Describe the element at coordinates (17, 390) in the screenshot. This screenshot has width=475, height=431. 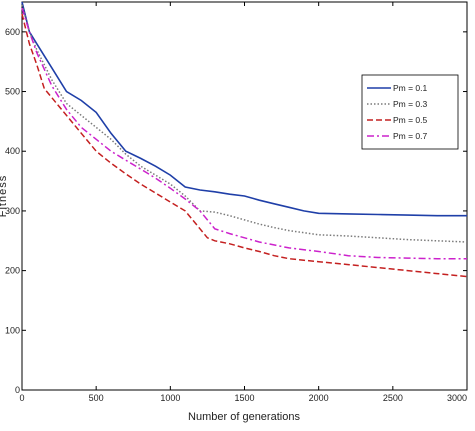
I see `y-tick-label: 0` at that location.